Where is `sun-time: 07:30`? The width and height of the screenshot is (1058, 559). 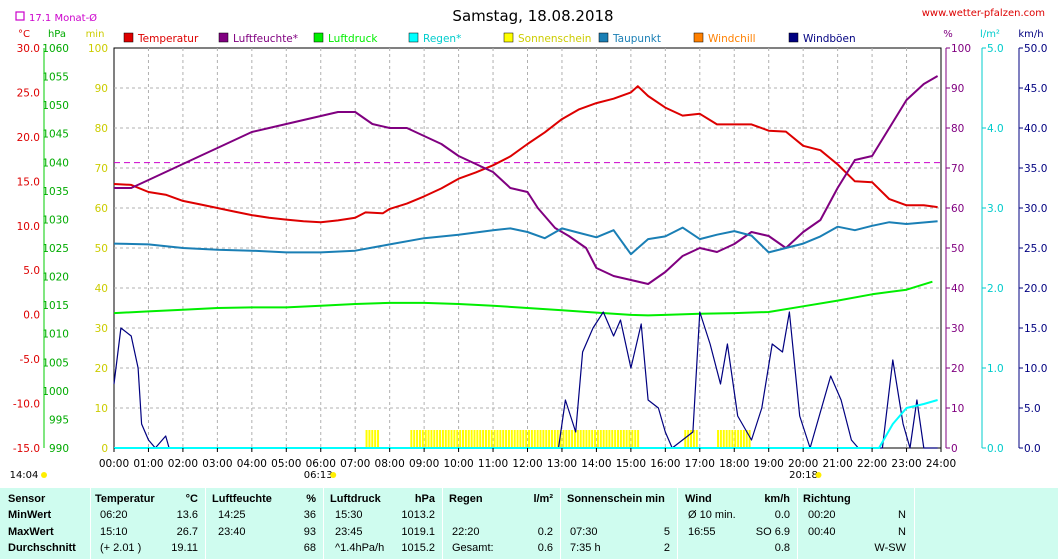 sun-time: 07:30 is located at coordinates (584, 532).